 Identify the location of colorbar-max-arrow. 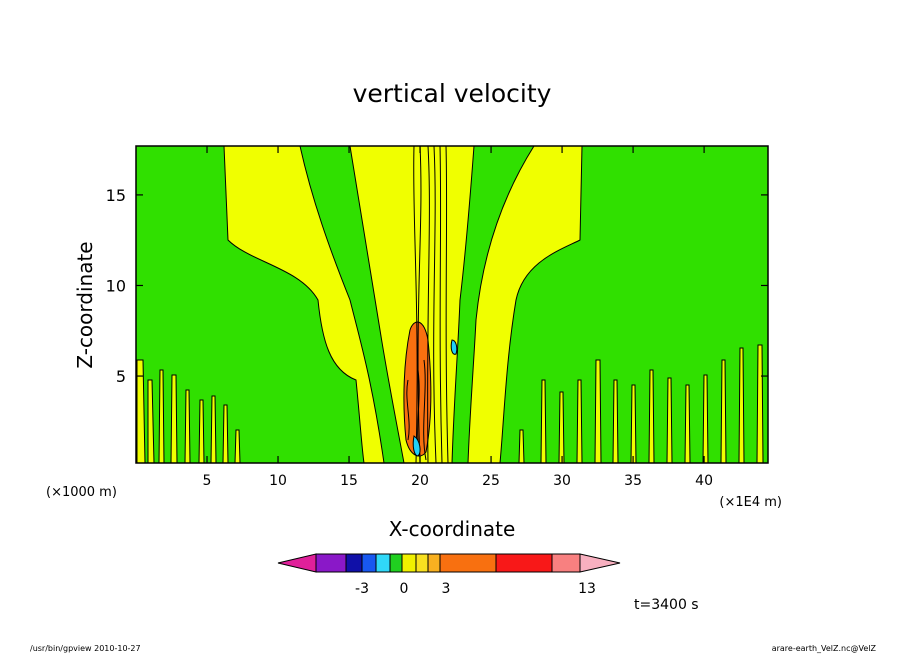
(600, 563).